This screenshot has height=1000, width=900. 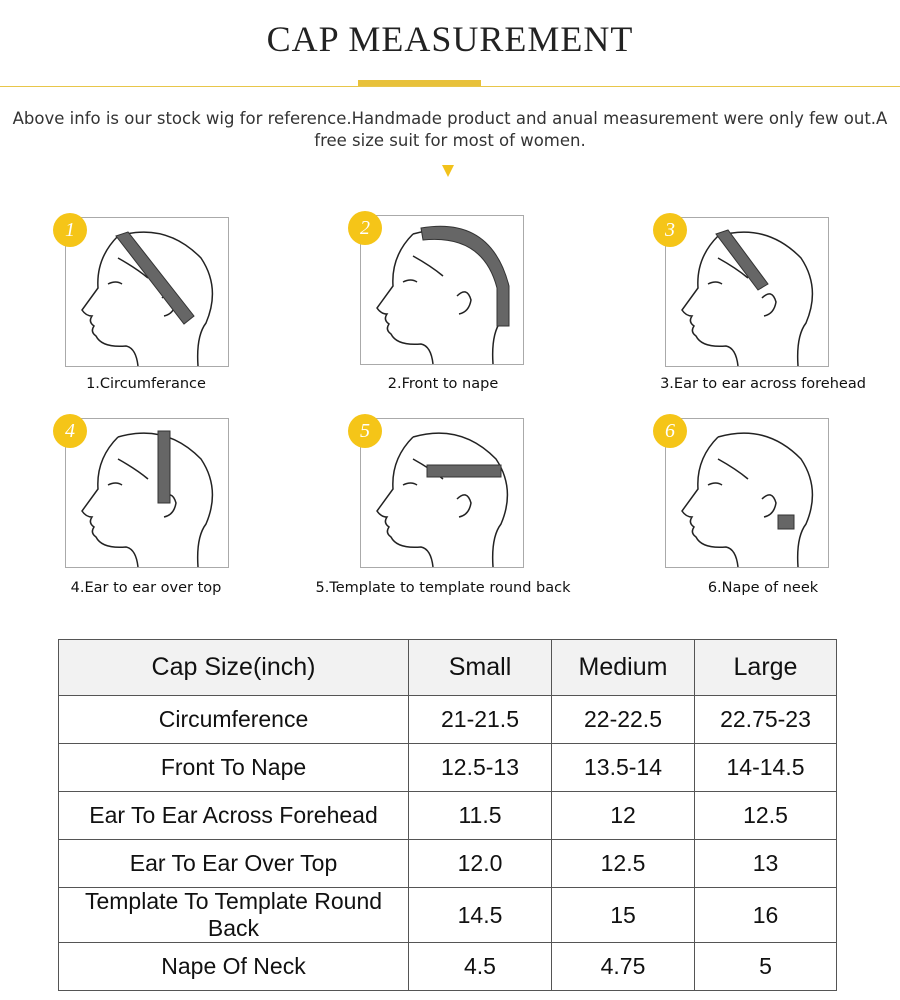 I want to click on size-value-cell: 22-22.5, so click(x=623, y=719).